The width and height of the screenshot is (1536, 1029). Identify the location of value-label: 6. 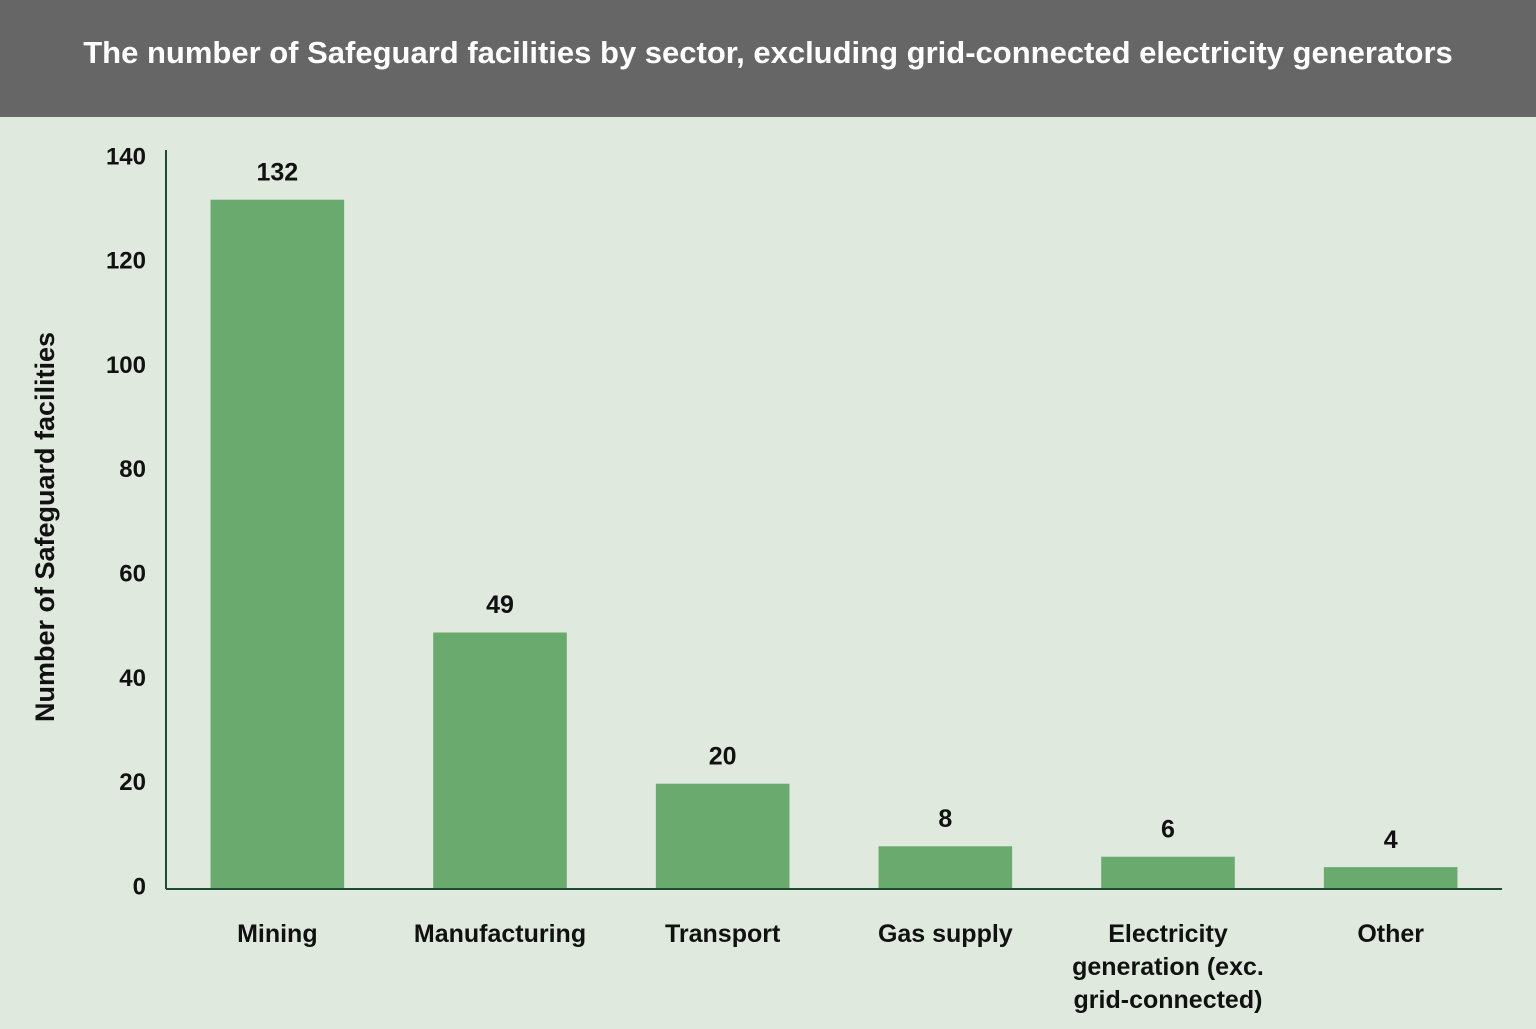
(1168, 829).